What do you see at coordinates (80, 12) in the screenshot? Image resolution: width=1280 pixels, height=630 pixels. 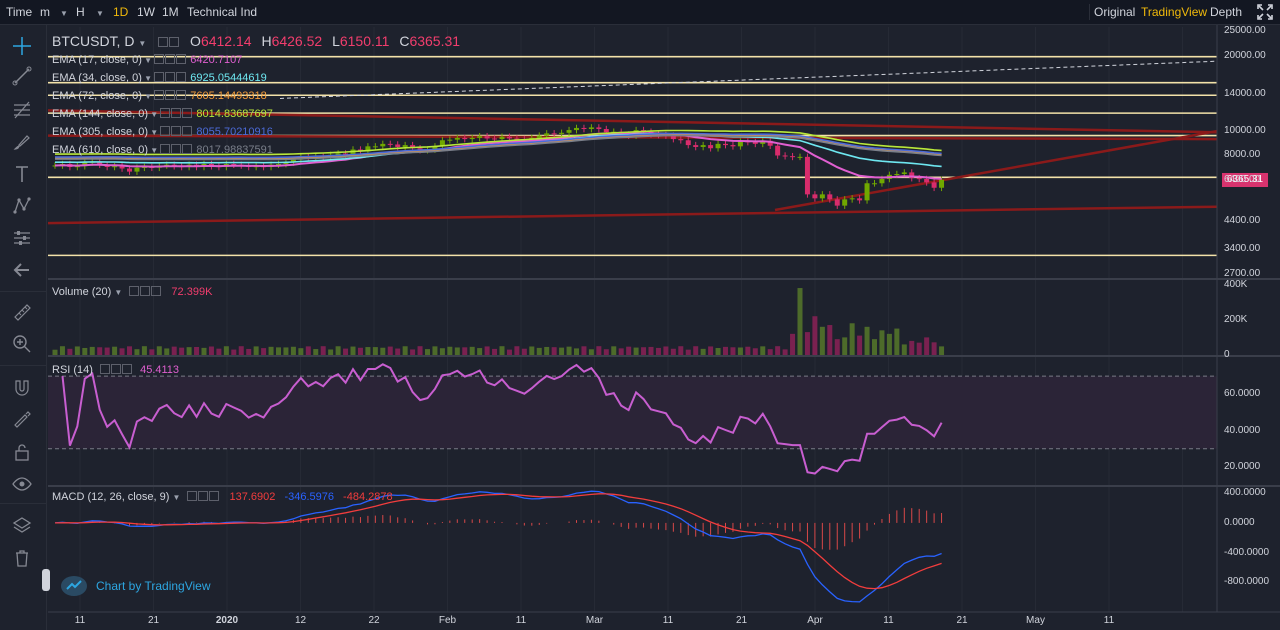 I see `hour-interval-button: H` at bounding box center [80, 12].